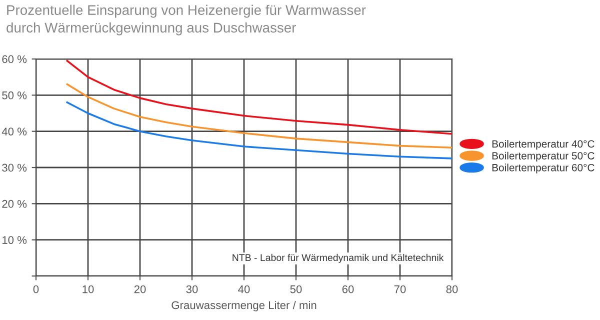 This screenshot has height=320, width=600. What do you see at coordinates (543, 157) in the screenshot?
I see `legend-label: Boilertemperatur 50°C` at bounding box center [543, 157].